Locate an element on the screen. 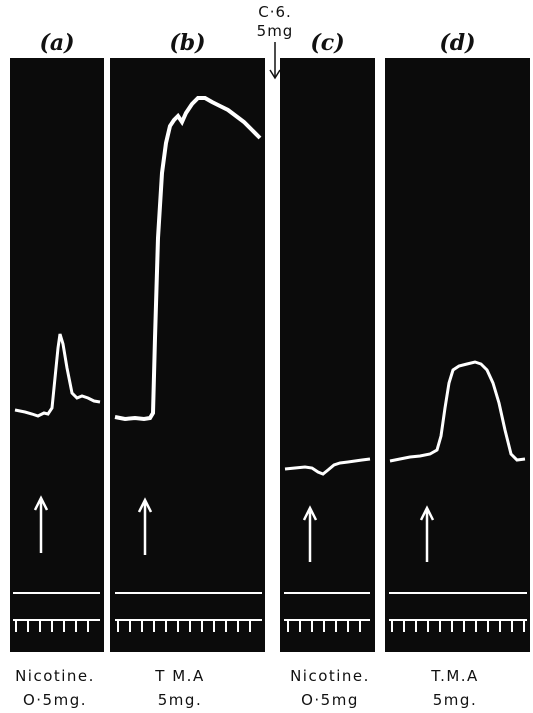 This screenshot has width=533, height=713. panel-label-c: (c) is located at coordinates (327, 43).